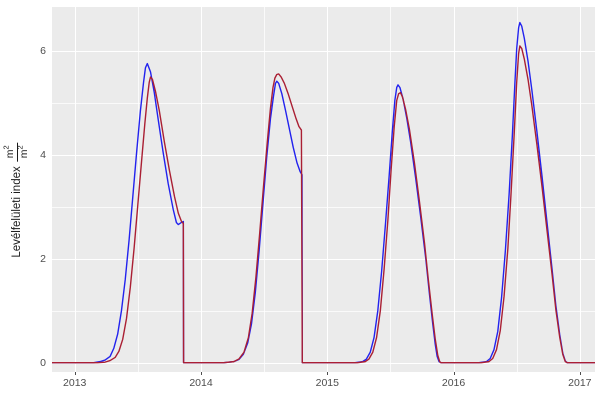 The height and width of the screenshot is (400, 600). I want to click on x-axis-tick-label: 2017, so click(580, 383).